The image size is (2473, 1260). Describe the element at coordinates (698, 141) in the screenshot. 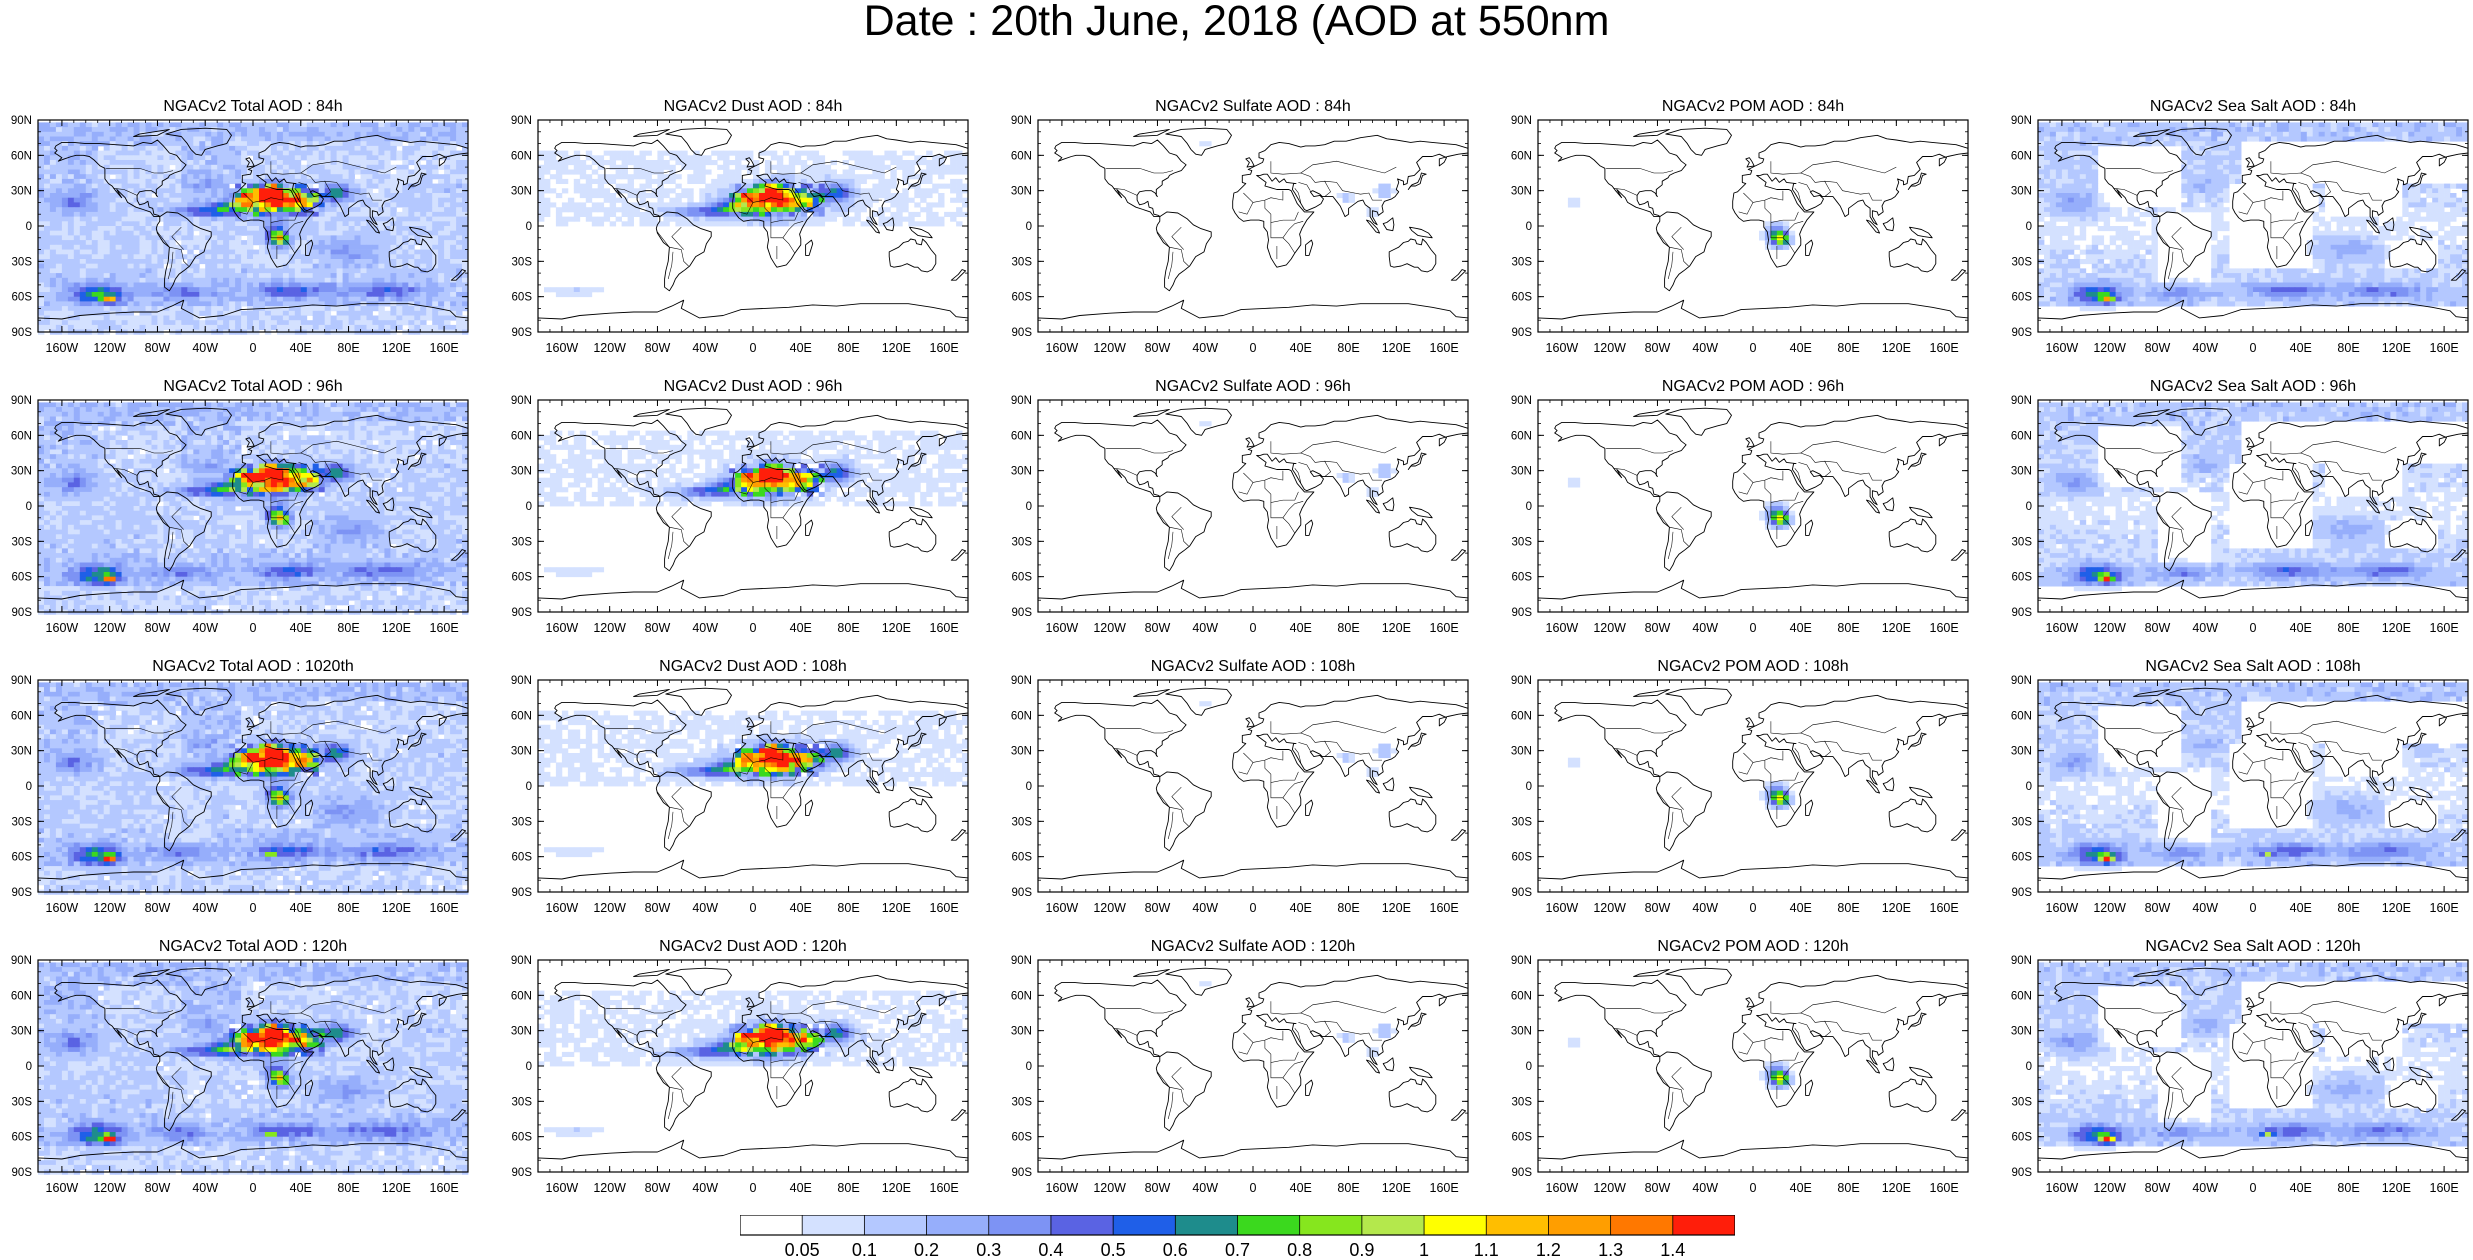

I see `greenland-coastline` at that location.